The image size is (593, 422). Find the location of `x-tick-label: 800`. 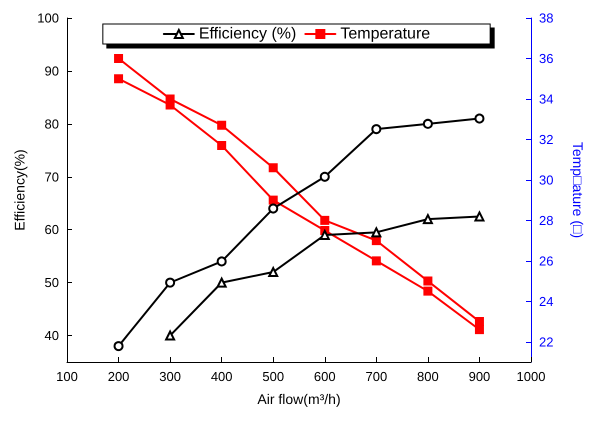

x-tick-label: 800 is located at coordinates (428, 376).